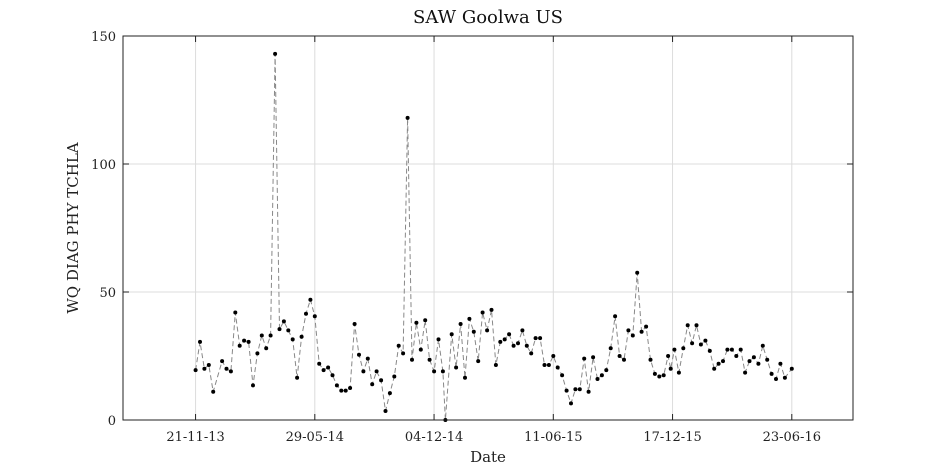  What do you see at coordinates (103, 165) in the screenshot?
I see `y-tick-label: 100` at bounding box center [103, 165].